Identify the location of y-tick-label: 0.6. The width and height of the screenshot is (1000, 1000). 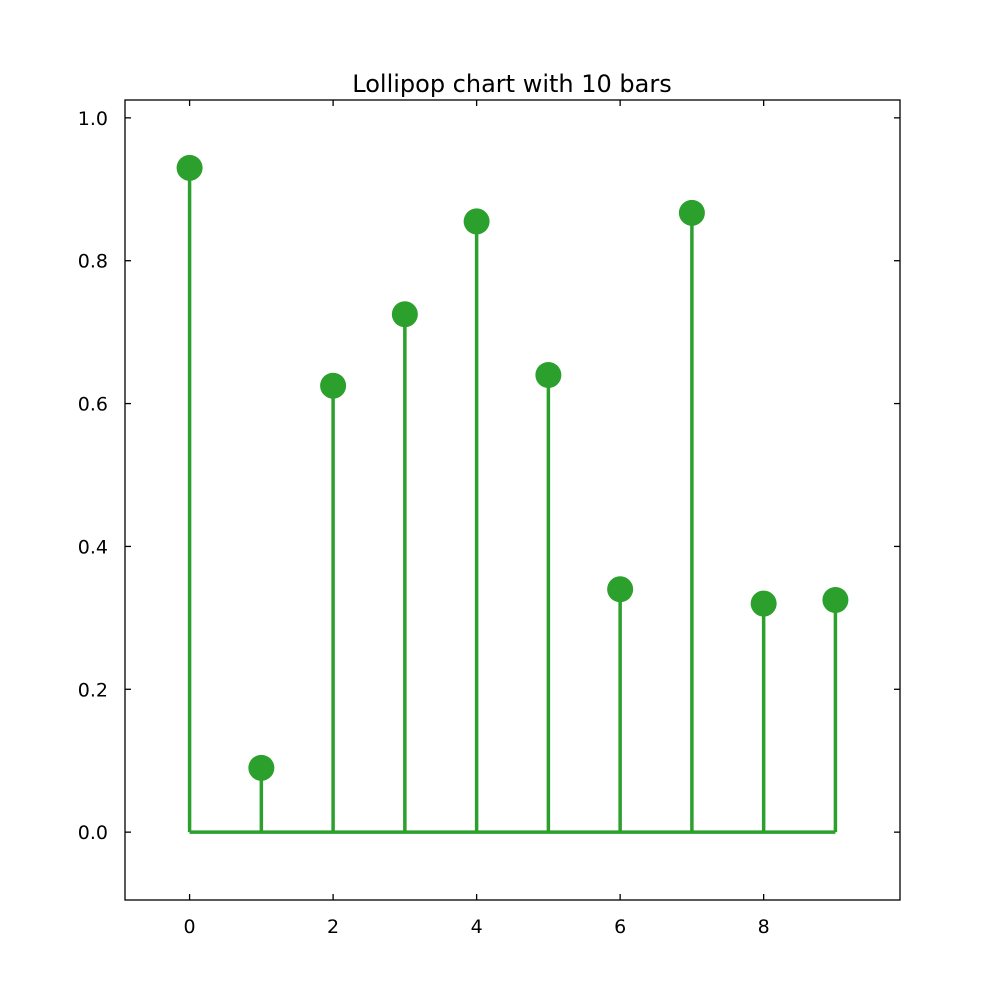
(93, 405).